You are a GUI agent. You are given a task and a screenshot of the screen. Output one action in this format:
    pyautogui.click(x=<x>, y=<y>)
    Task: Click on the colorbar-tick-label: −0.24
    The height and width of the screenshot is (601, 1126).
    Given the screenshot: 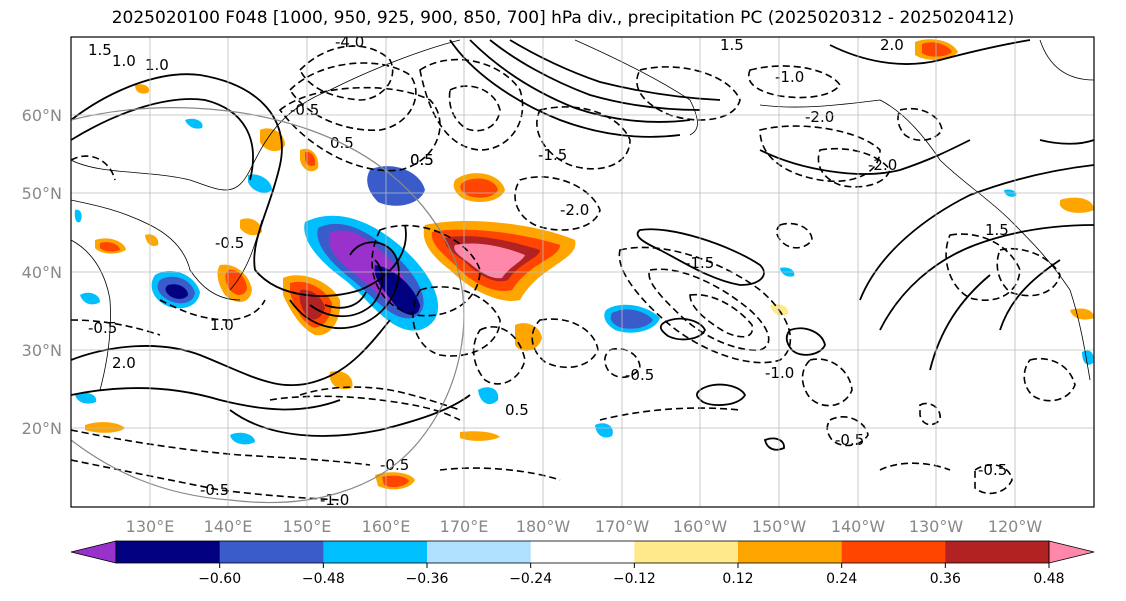 What is the action you would take?
    pyautogui.click(x=530, y=579)
    